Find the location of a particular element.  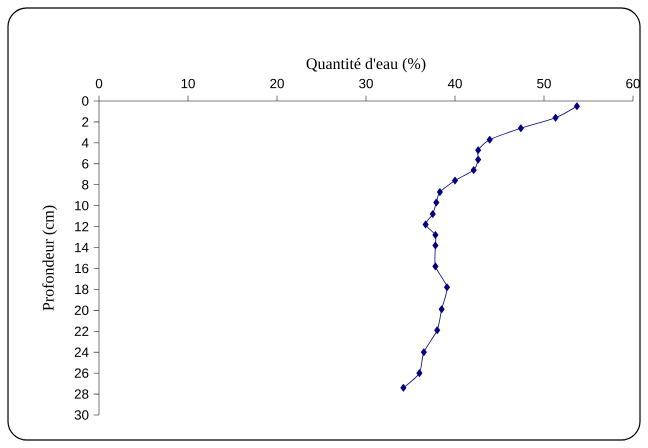

y-tick-label: 26 is located at coordinates (81, 373).